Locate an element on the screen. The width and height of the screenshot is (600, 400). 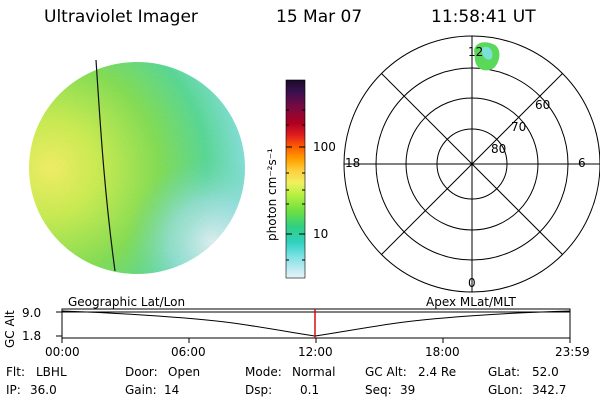
lat-label-70: 70 is located at coordinates (519, 127).